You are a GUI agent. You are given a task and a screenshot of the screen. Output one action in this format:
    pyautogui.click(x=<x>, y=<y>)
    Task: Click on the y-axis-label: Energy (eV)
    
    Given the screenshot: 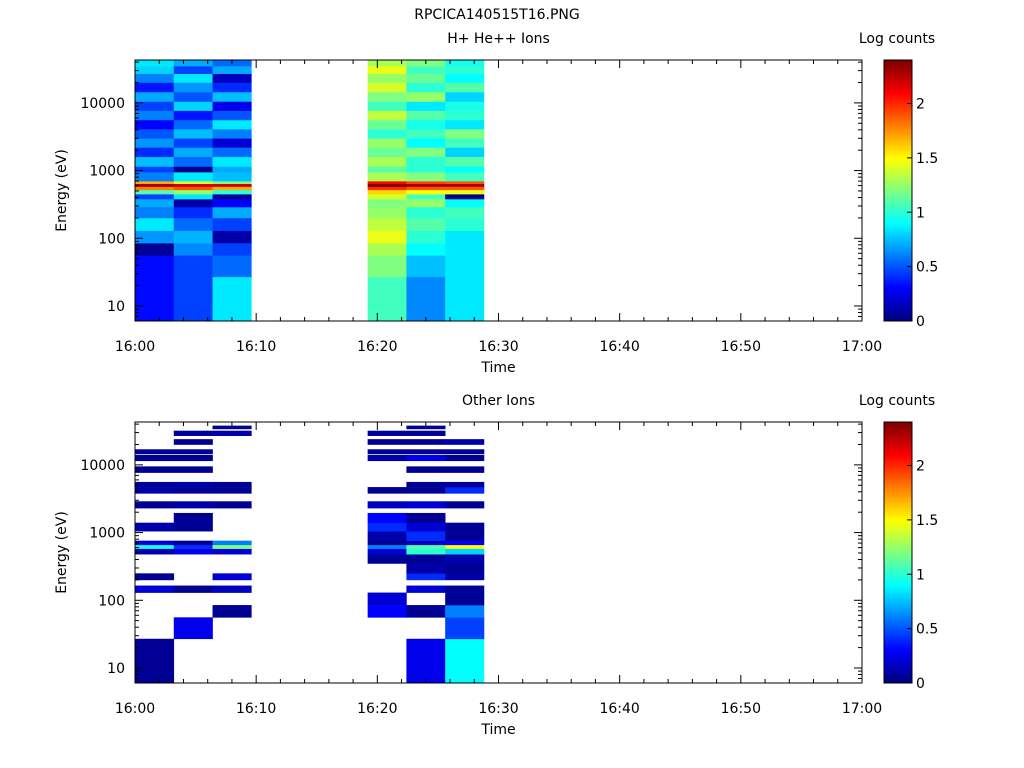 What is the action you would take?
    pyautogui.click(x=62, y=552)
    